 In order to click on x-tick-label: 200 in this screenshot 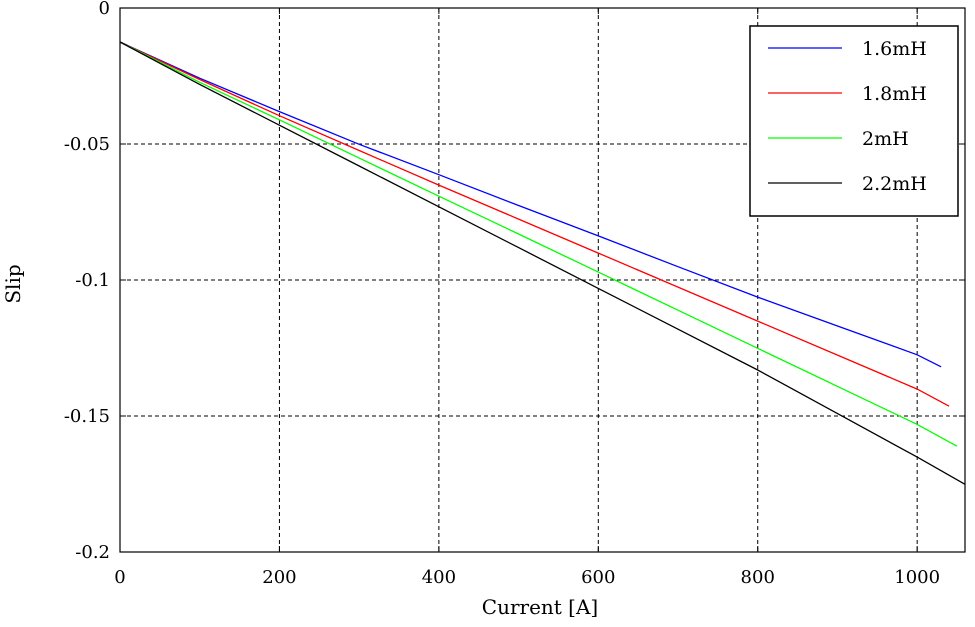, I will do `click(279, 577)`.